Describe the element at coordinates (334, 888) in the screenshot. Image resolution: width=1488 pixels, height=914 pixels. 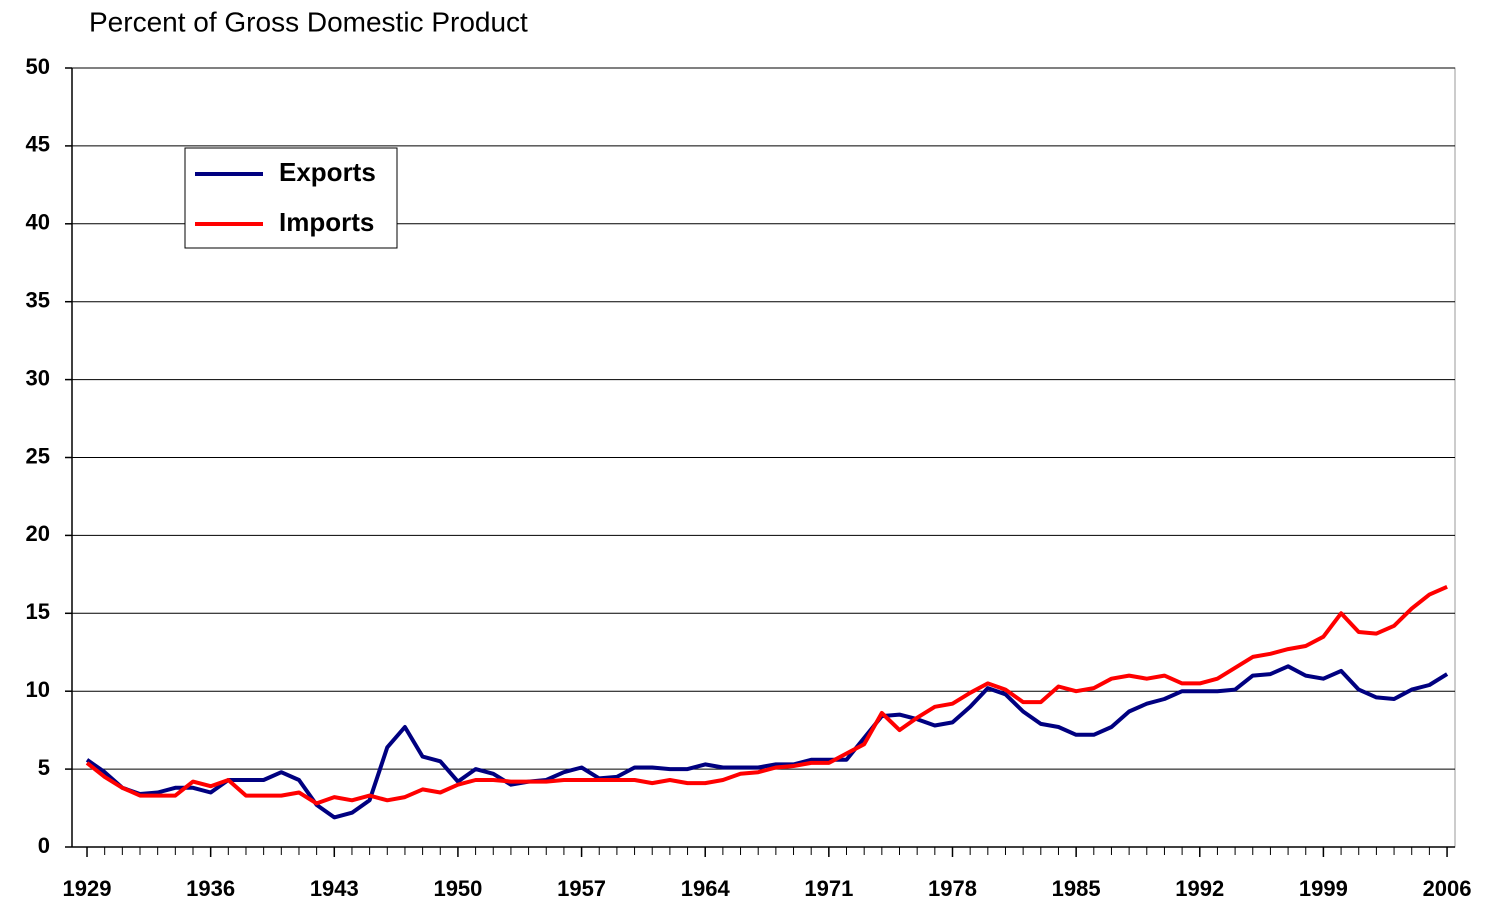
I see `x-tick-label: 1943` at that location.